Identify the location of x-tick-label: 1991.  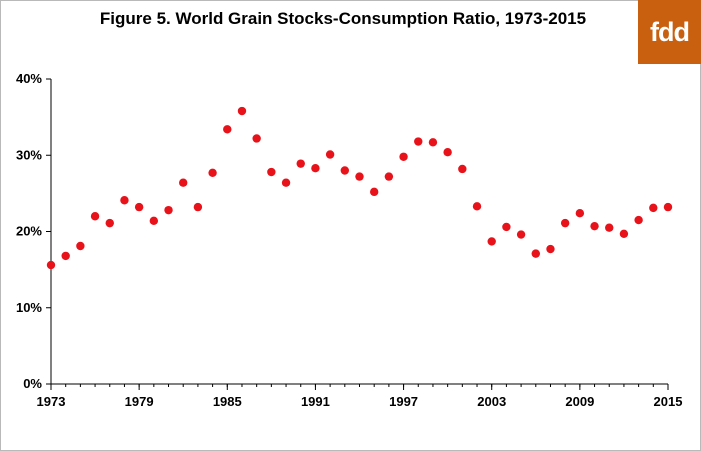
(315, 401).